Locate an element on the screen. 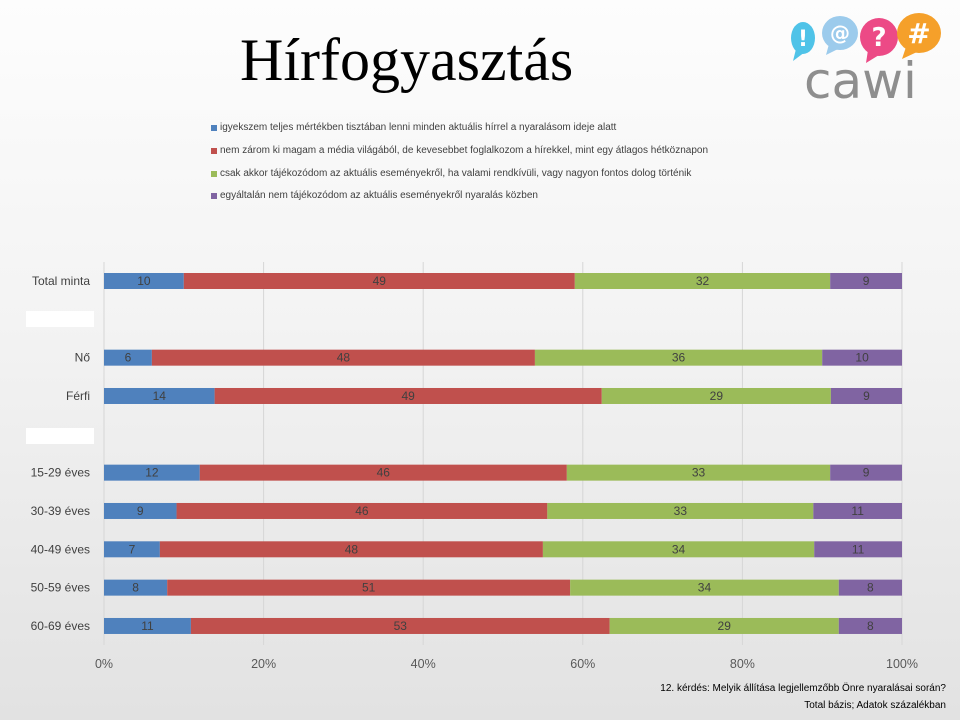 The image size is (960, 720). category-label: Total minta is located at coordinates (61, 281).